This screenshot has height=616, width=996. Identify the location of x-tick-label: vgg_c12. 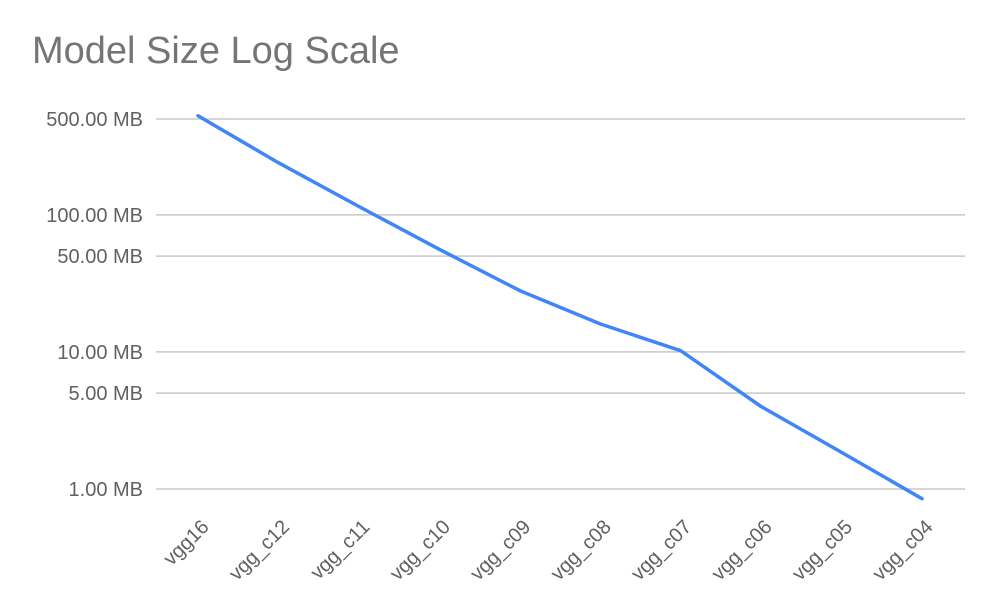
(259, 550).